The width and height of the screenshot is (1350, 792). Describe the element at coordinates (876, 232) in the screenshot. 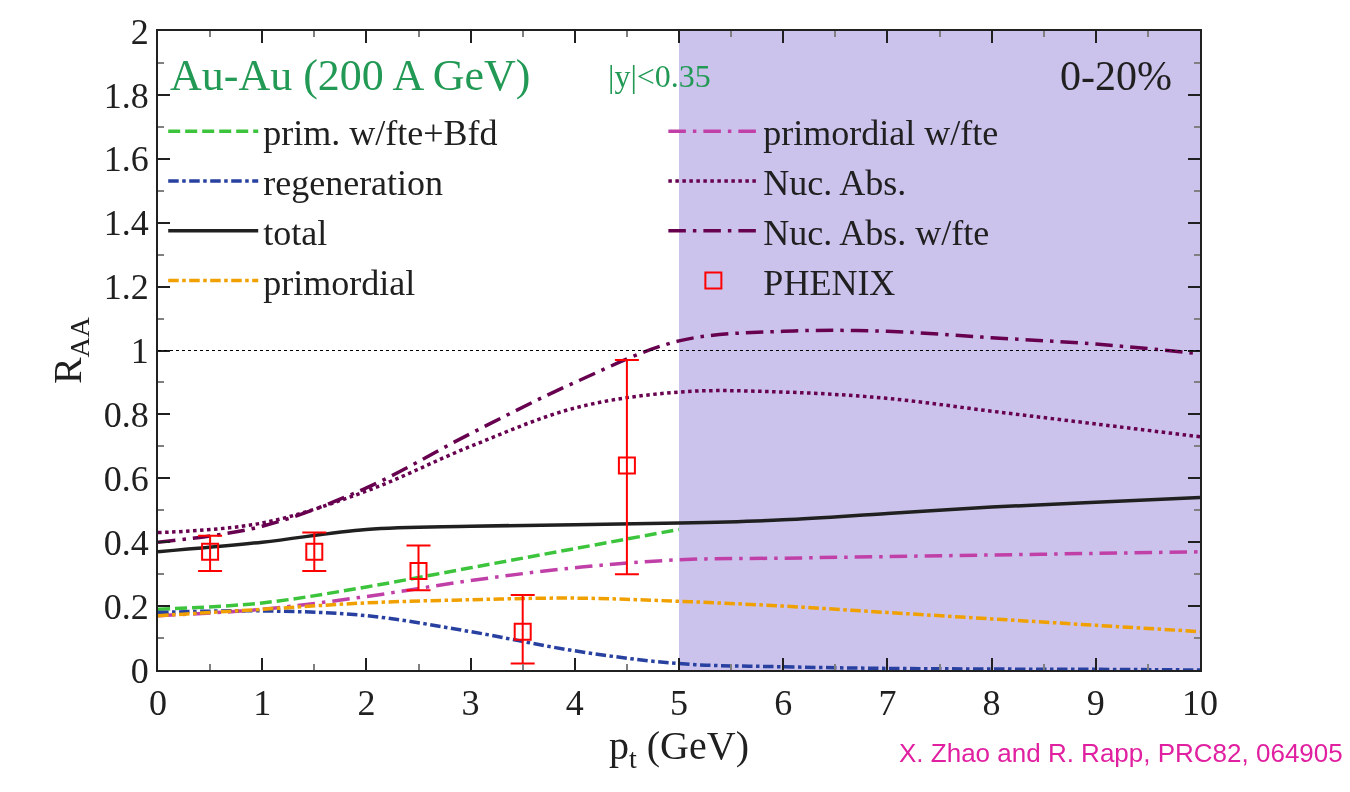

I see `legend-label: Nuc. Abs. w/fte` at that location.